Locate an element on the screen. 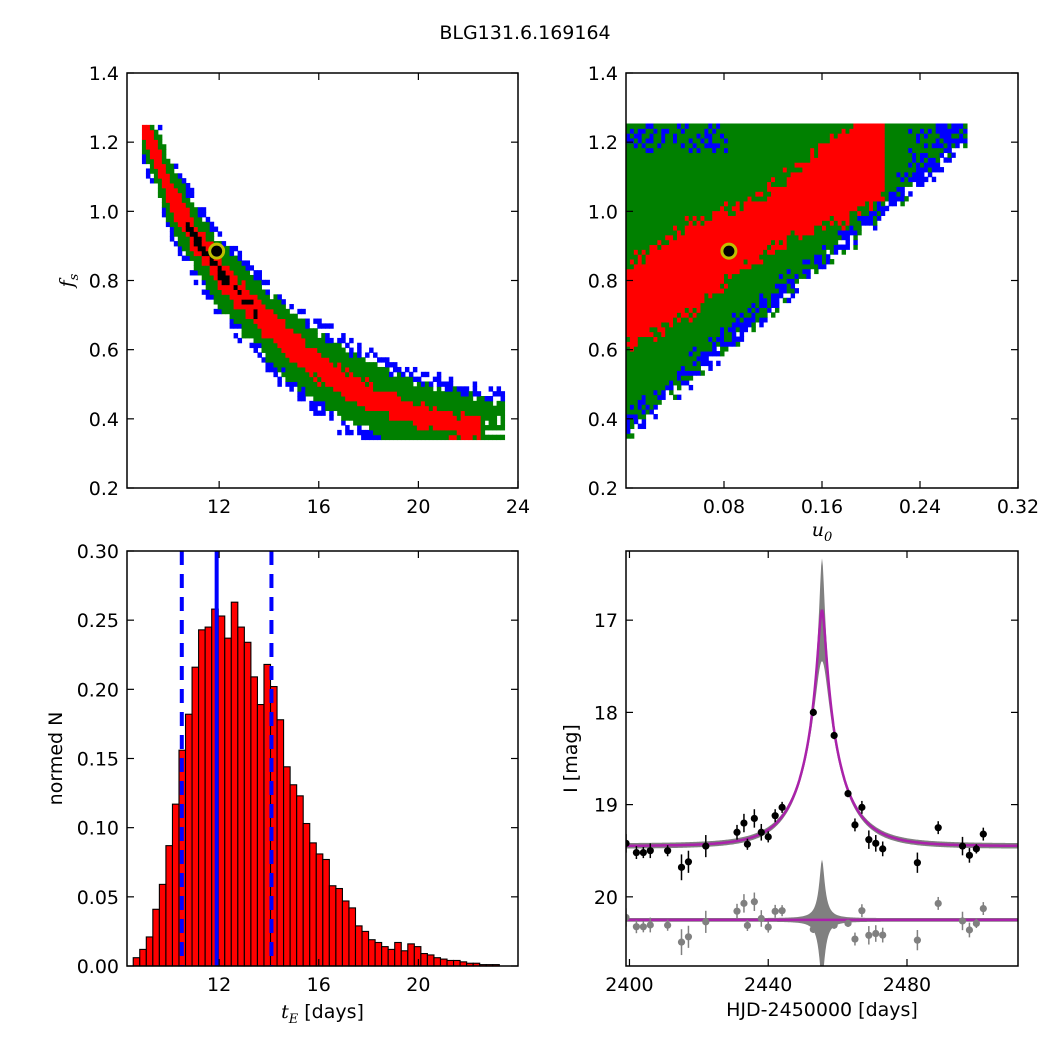  fs-tE-density-cells is located at coordinates (323, 282).